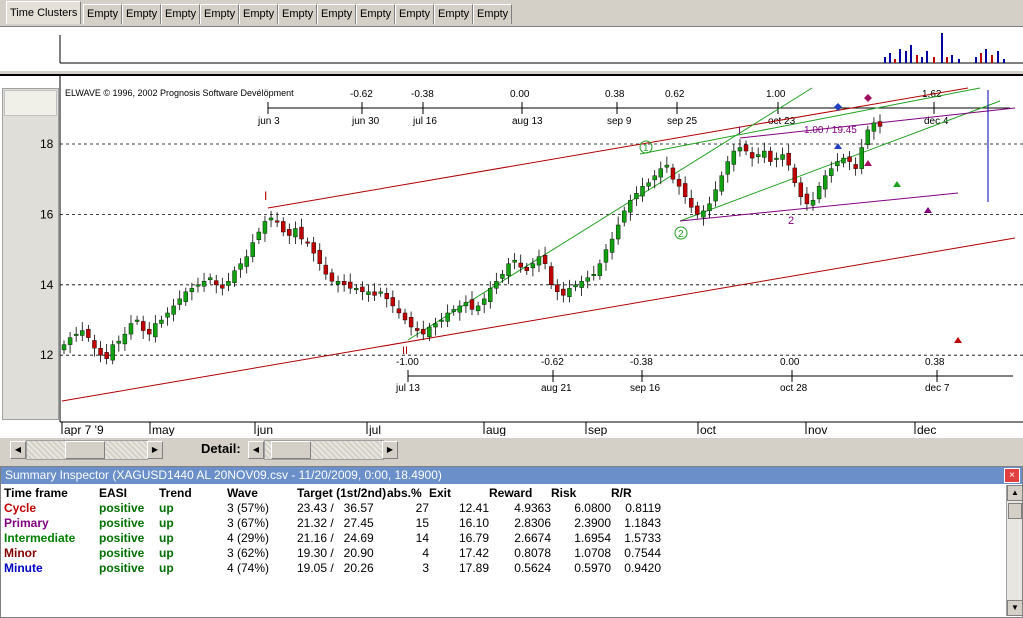 The width and height of the screenshot is (1023, 618). I want to click on time-scrollbar, so click(87, 450).